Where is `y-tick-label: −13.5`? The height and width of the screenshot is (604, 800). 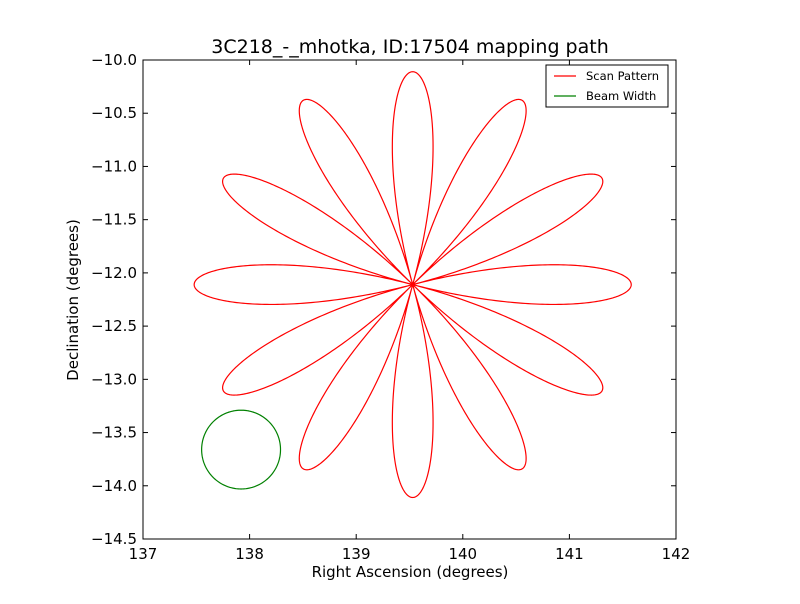 y-tick-label: −13.5 is located at coordinates (114, 433).